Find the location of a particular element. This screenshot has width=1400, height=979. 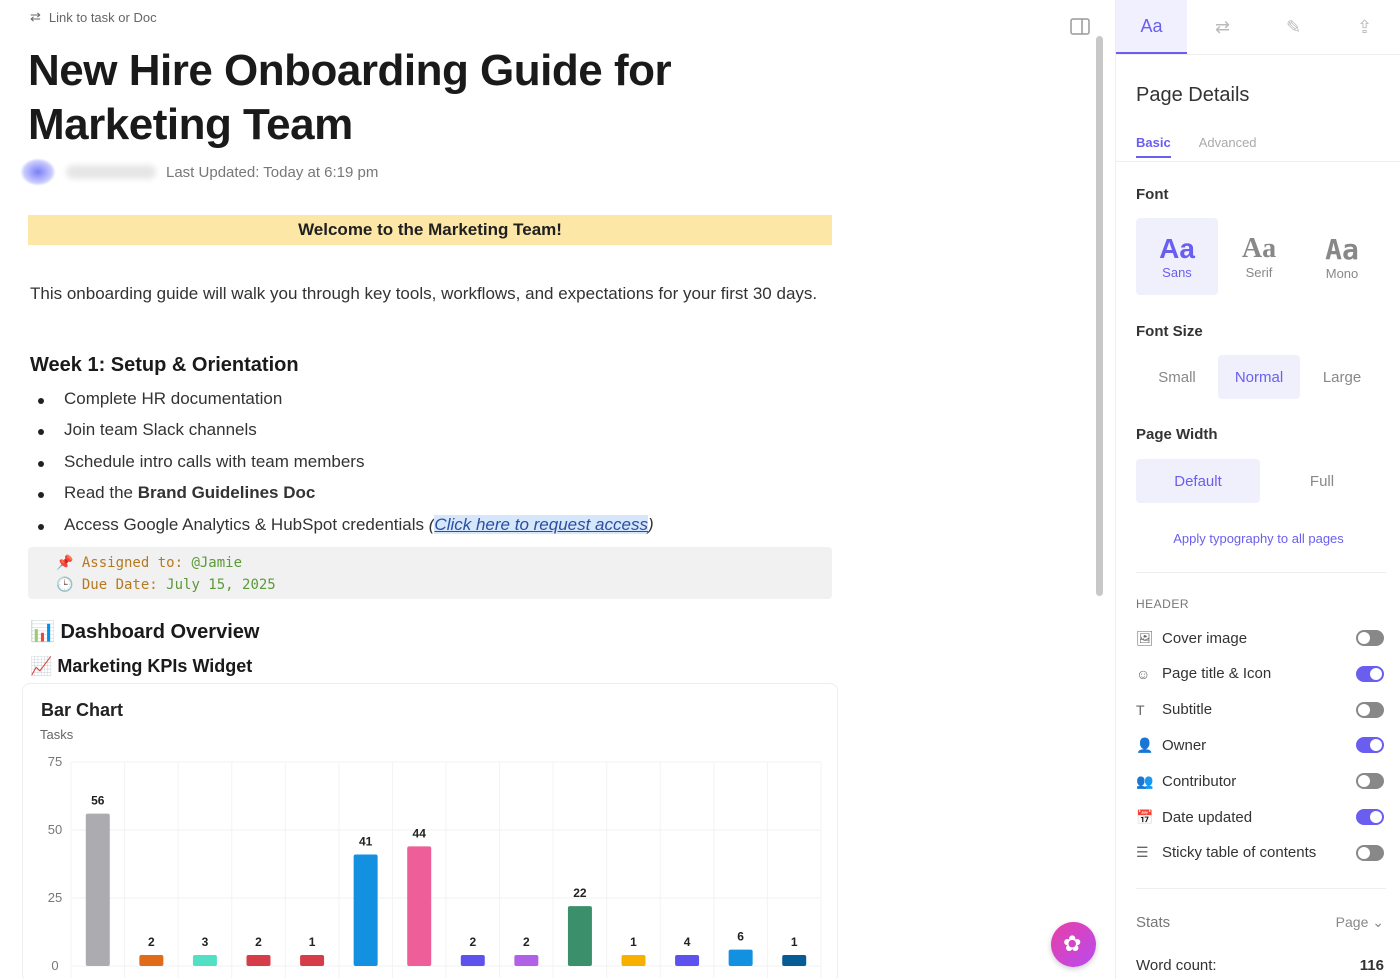

data-label: 6 is located at coordinates (740, 937).